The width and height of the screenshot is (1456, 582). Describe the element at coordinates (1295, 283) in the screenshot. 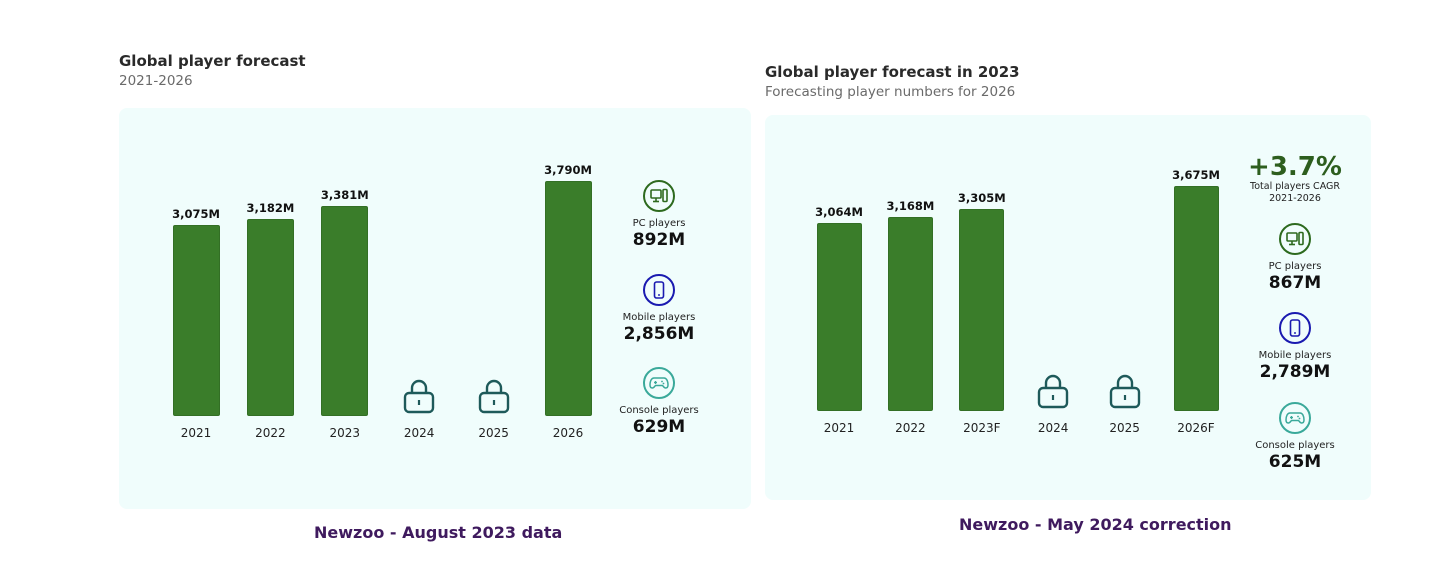

I see `kpi-value: 867M` at that location.